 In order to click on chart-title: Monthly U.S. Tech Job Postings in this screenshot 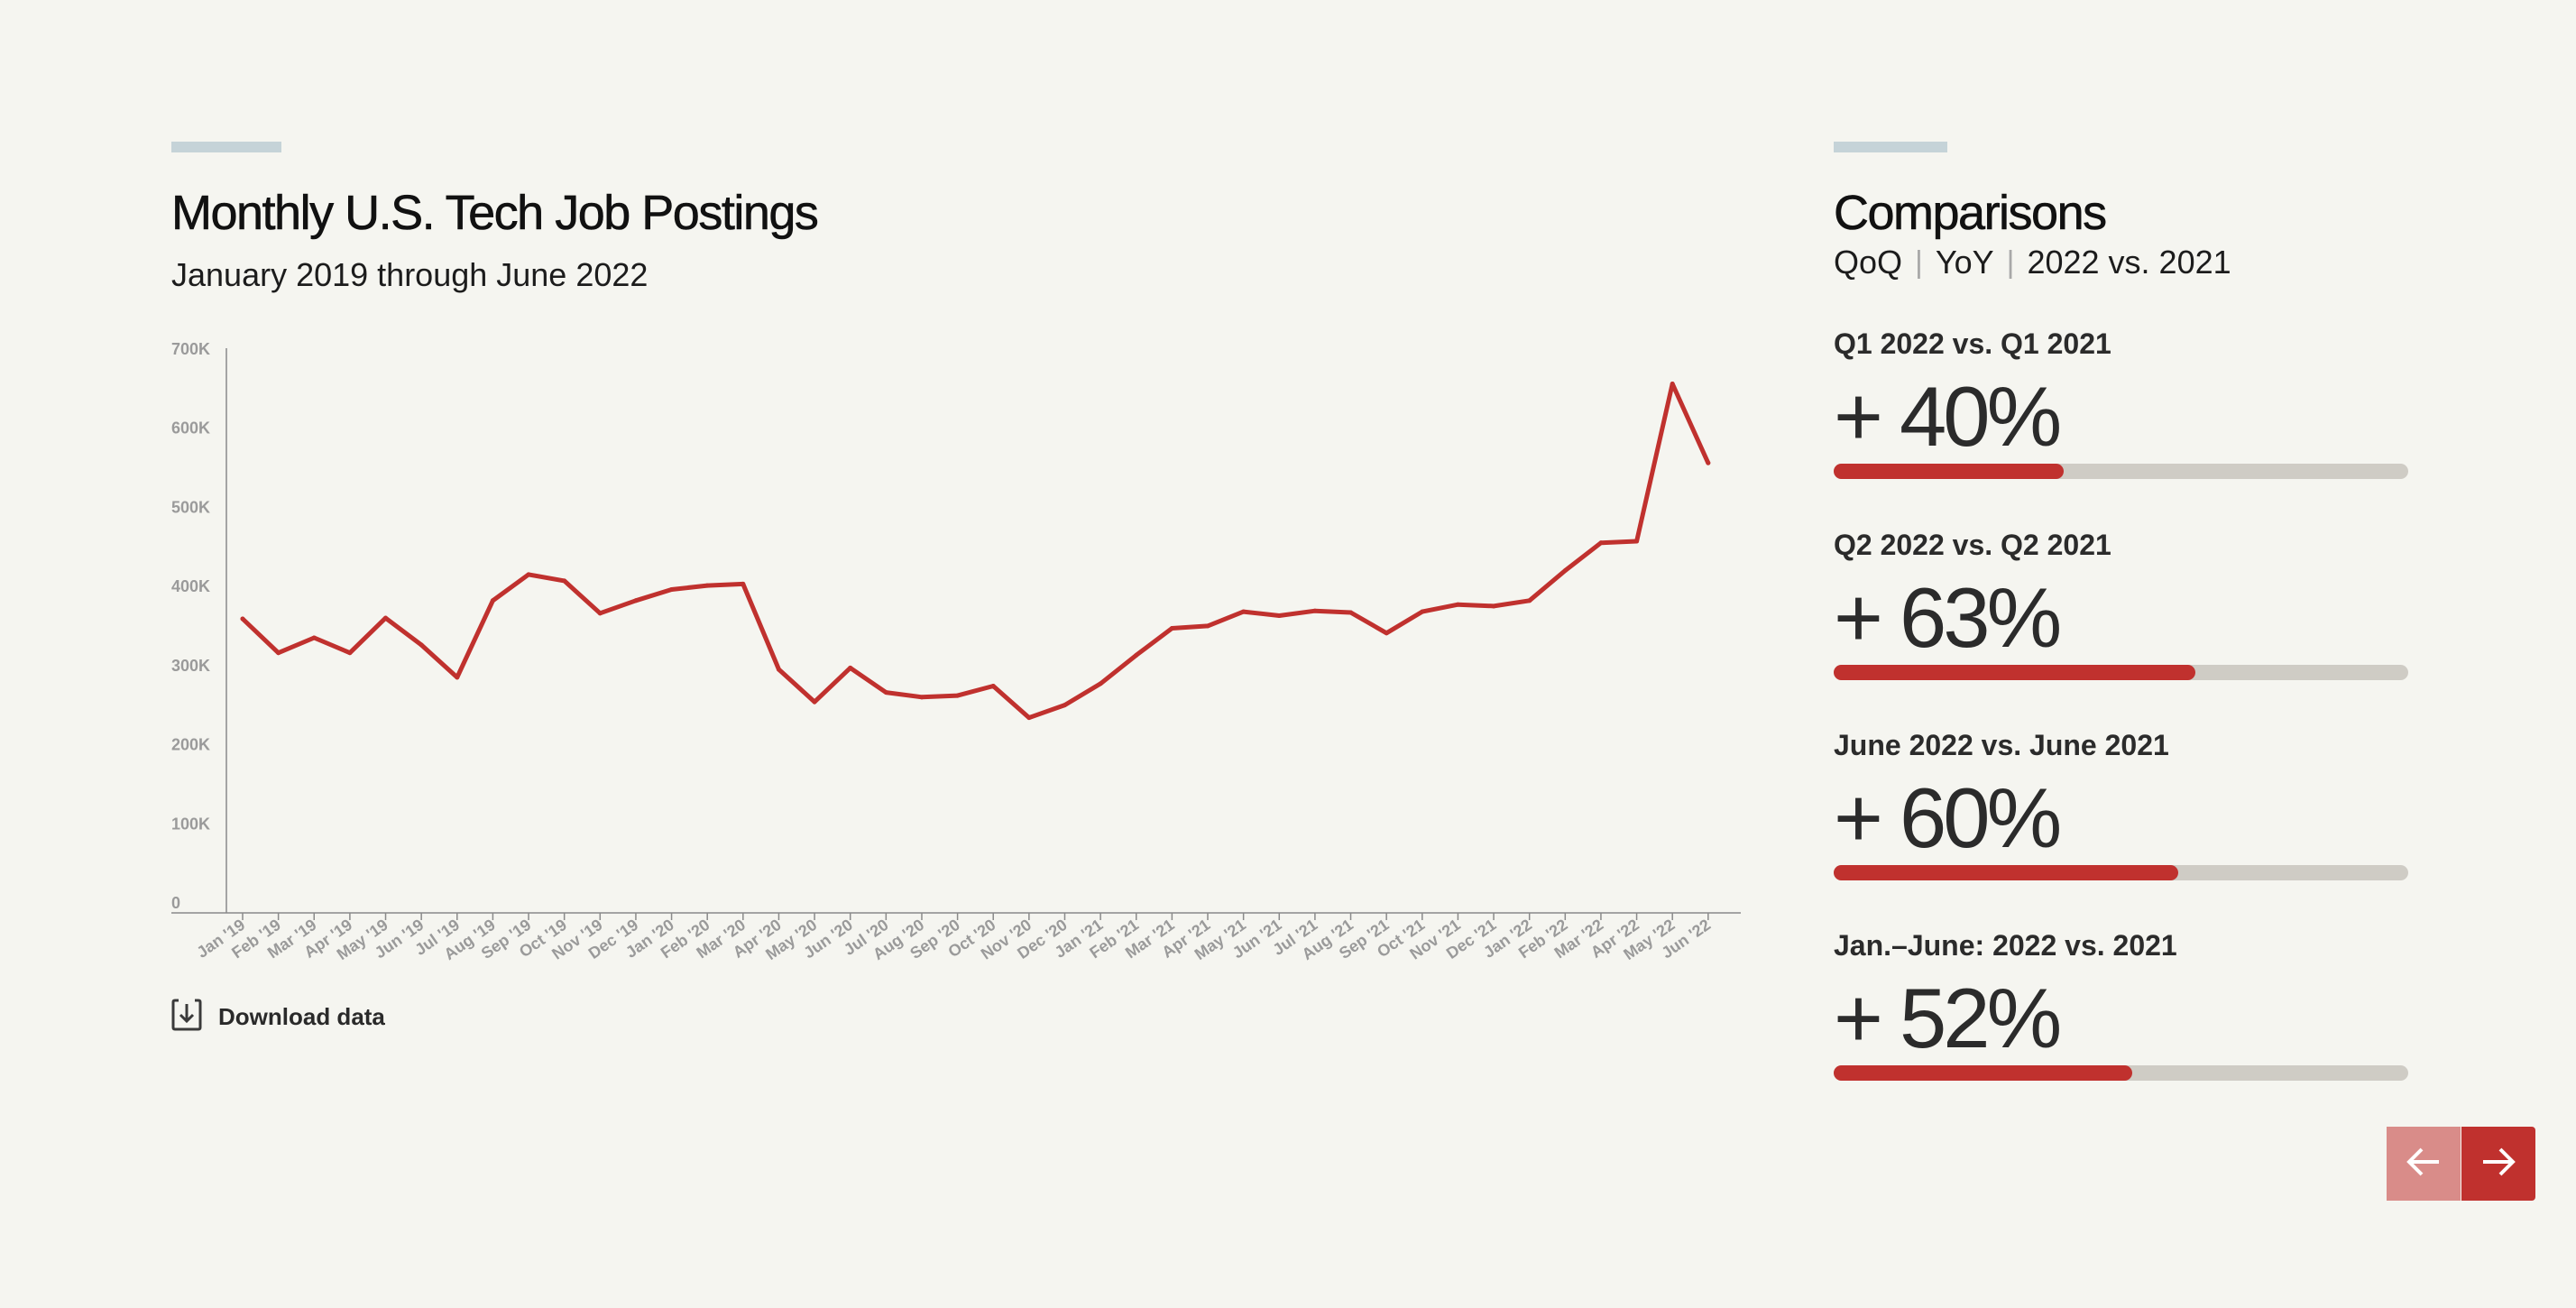, I will do `click(495, 214)`.